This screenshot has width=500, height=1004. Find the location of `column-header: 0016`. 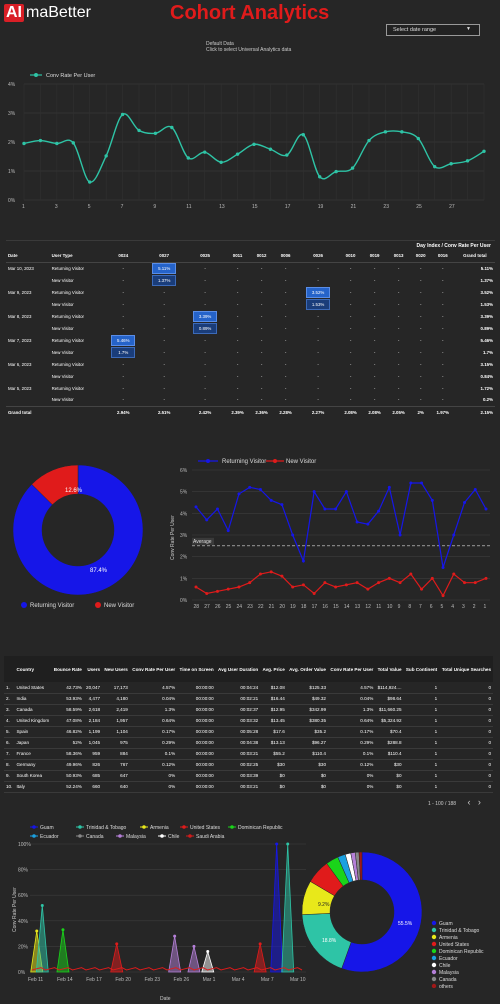

column-header: 0016 is located at coordinates (442, 256).